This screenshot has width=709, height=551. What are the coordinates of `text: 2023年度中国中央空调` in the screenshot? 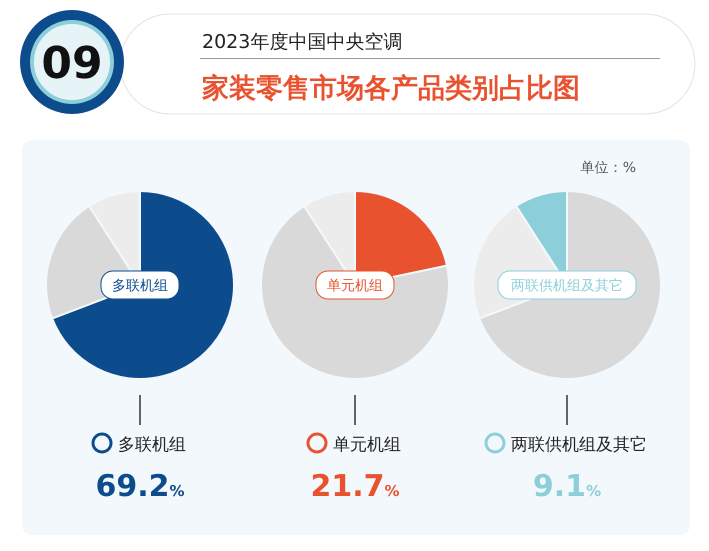 It's located at (302, 42).